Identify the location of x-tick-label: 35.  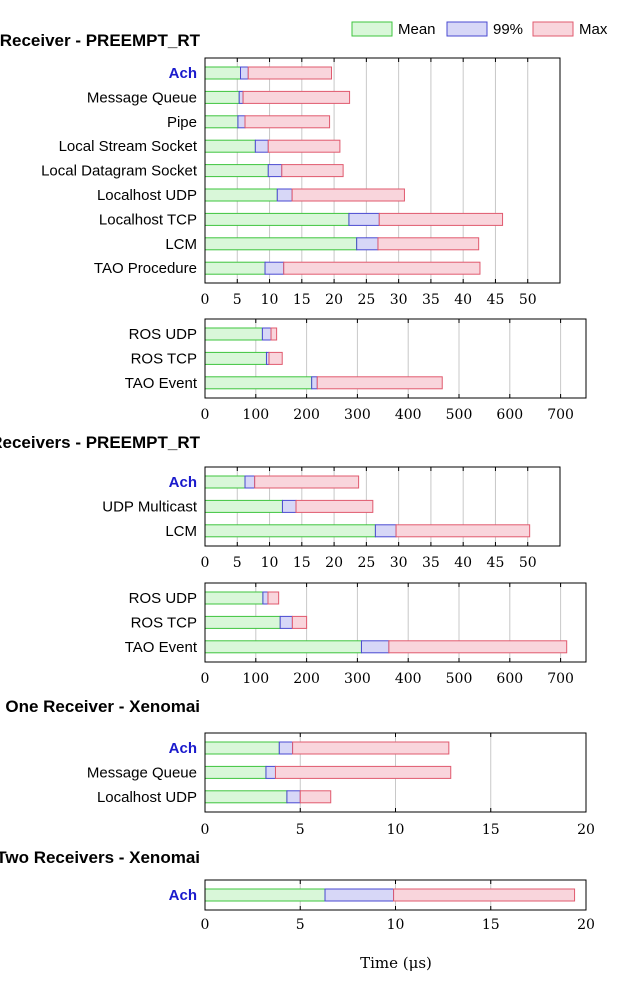
(431, 300).